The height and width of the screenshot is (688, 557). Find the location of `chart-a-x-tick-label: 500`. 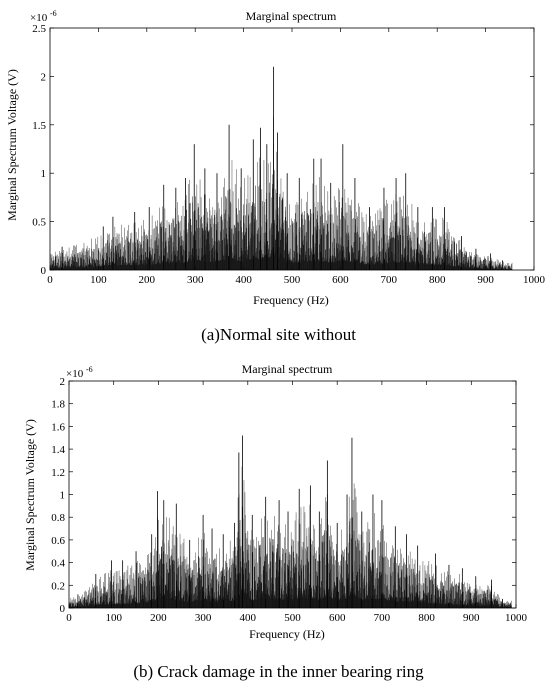

chart-a-x-tick-label: 500 is located at coordinates (292, 280).